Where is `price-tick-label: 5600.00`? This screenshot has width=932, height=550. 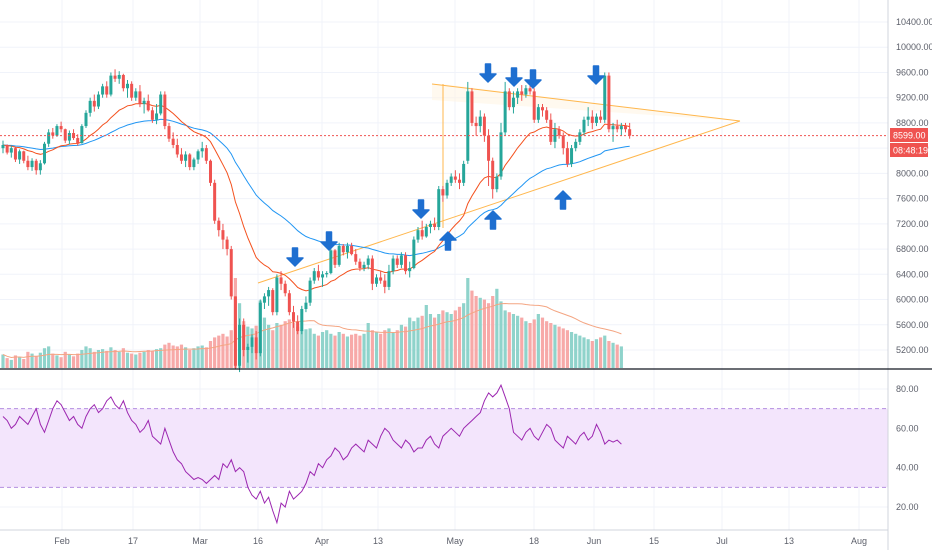
price-tick-label: 5600.00 is located at coordinates (912, 325).